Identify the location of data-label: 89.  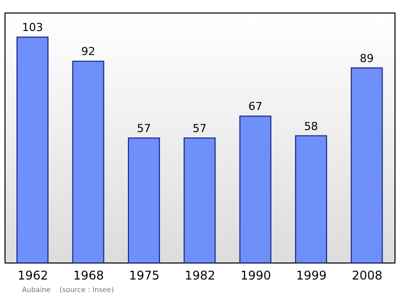
(367, 58).